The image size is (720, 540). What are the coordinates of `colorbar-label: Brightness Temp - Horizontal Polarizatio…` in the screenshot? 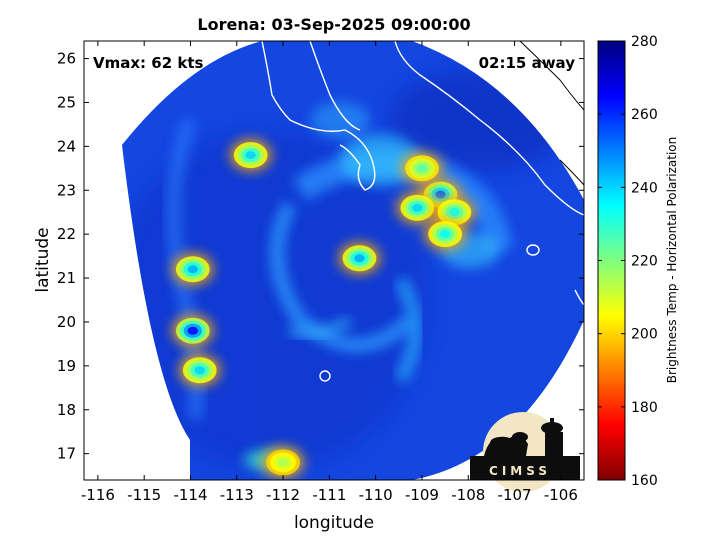 It's located at (672, 260).